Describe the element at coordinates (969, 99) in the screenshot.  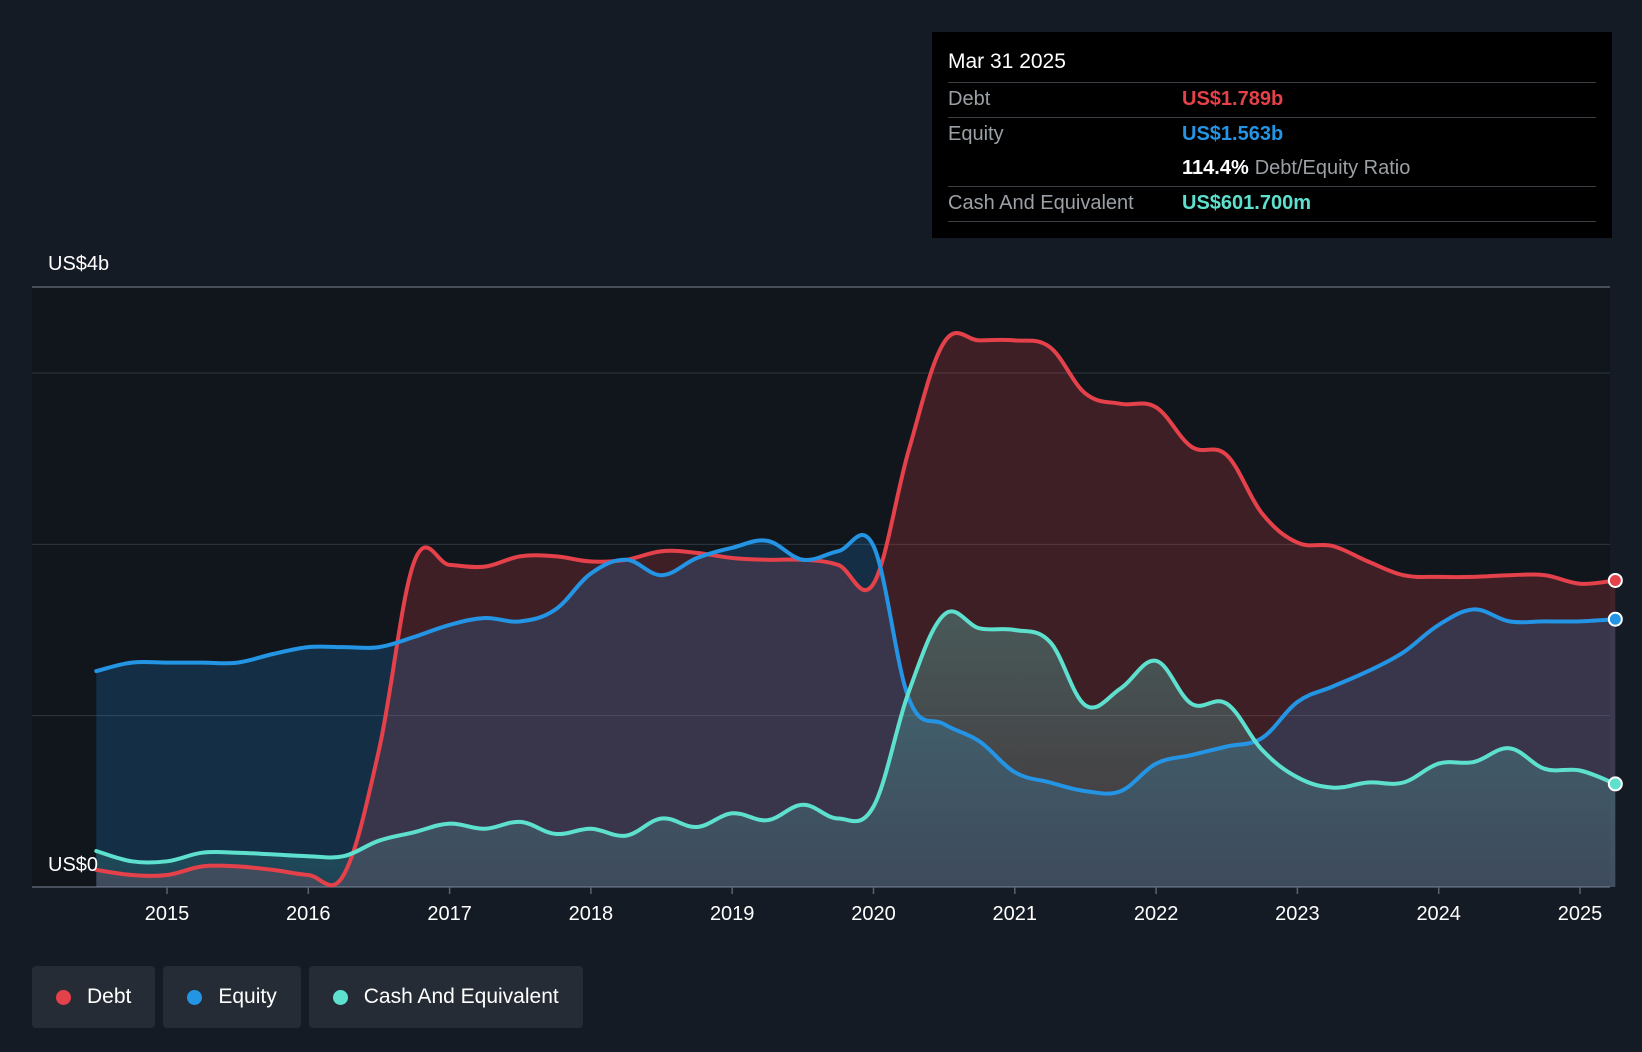
I see `tooltip-debt-label: Debt` at that location.